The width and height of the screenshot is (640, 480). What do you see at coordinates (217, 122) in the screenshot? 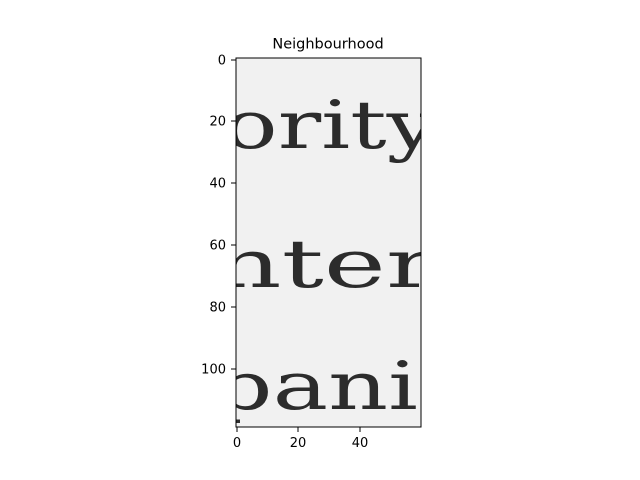
I see `y-tick-label: 20` at bounding box center [217, 122].